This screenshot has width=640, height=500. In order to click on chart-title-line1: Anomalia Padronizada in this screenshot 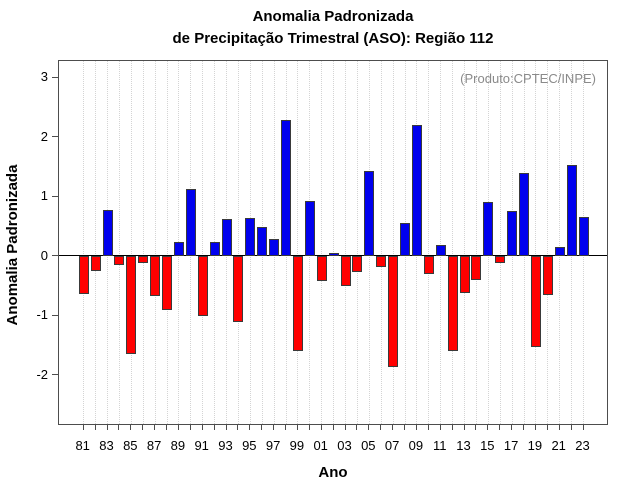, I will do `click(333, 16)`.